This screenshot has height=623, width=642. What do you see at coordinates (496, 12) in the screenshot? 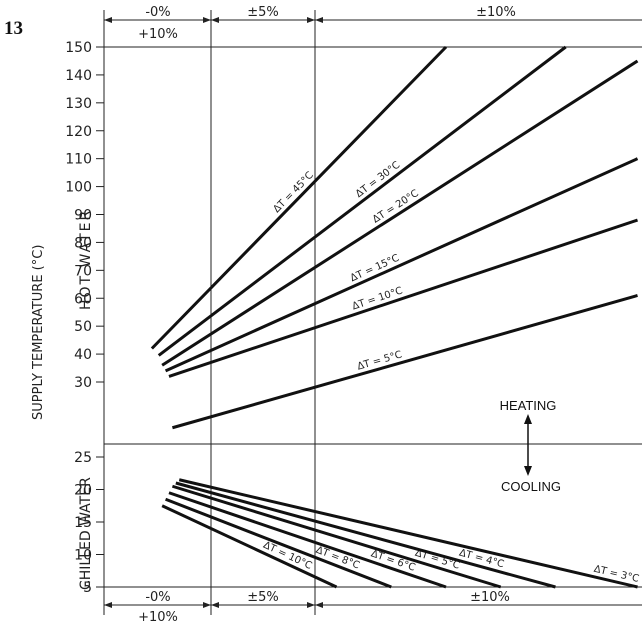
I see `top-zone3-label: ±10%` at bounding box center [496, 12].